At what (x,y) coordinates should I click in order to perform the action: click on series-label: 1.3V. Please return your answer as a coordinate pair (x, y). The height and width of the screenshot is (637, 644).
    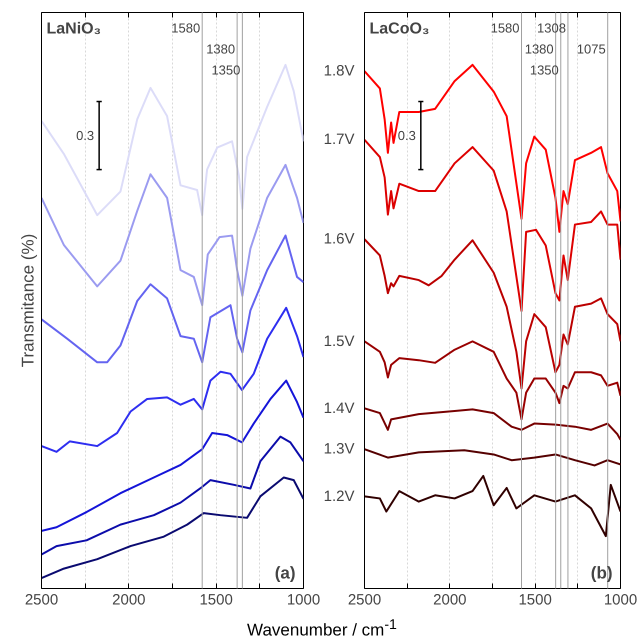
    Looking at the image, I should click on (339, 449).